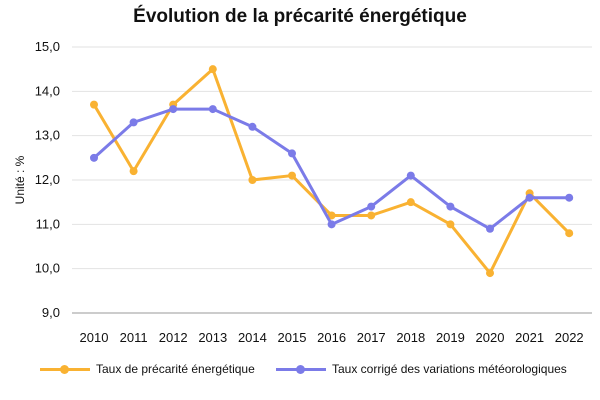 The height and width of the screenshot is (400, 600). I want to click on x-tick-label: 2018, so click(410, 337).